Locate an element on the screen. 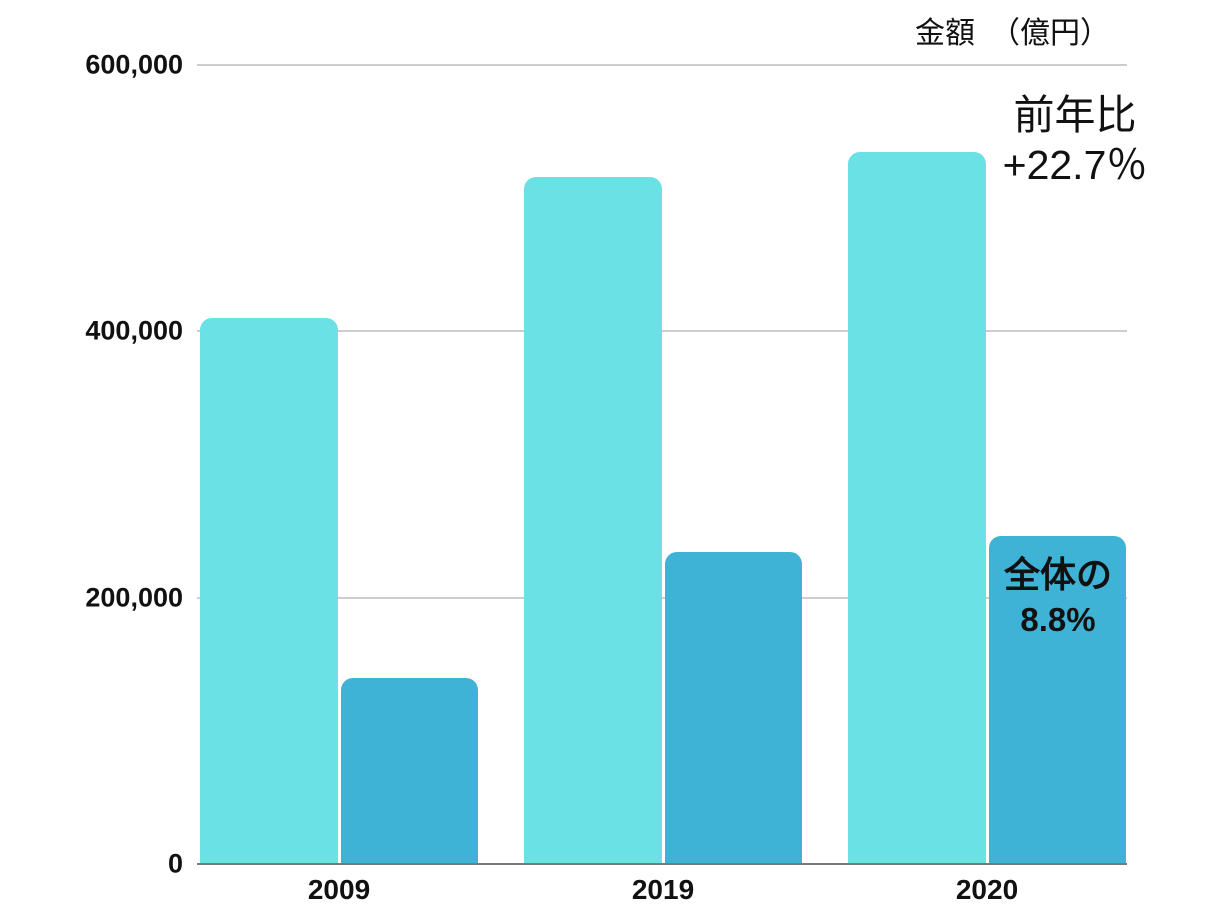 This screenshot has width=1222, height=912. y-tick-label: 600,000 is located at coordinates (134, 64).